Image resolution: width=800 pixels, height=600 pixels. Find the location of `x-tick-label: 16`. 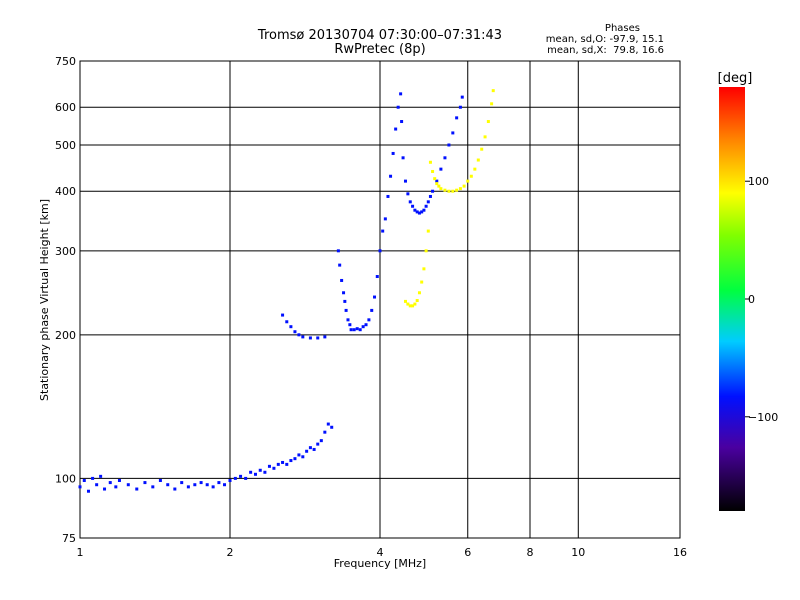

x-tick-label: 16 is located at coordinates (680, 552).